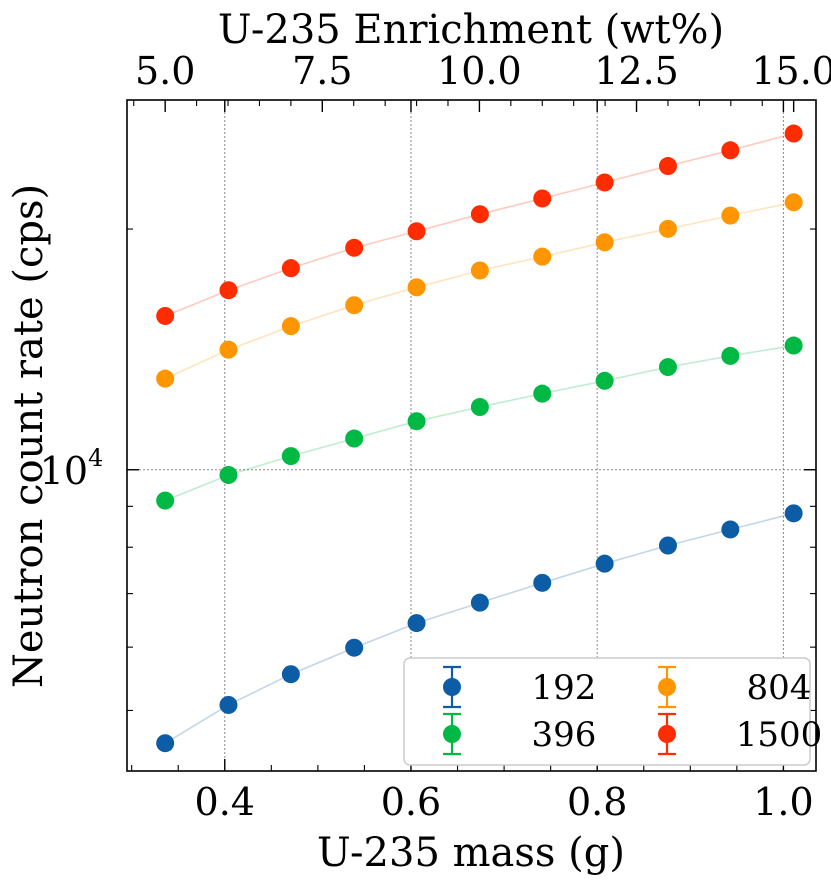  I want to click on top-tick-label: 15.0, so click(791, 71).